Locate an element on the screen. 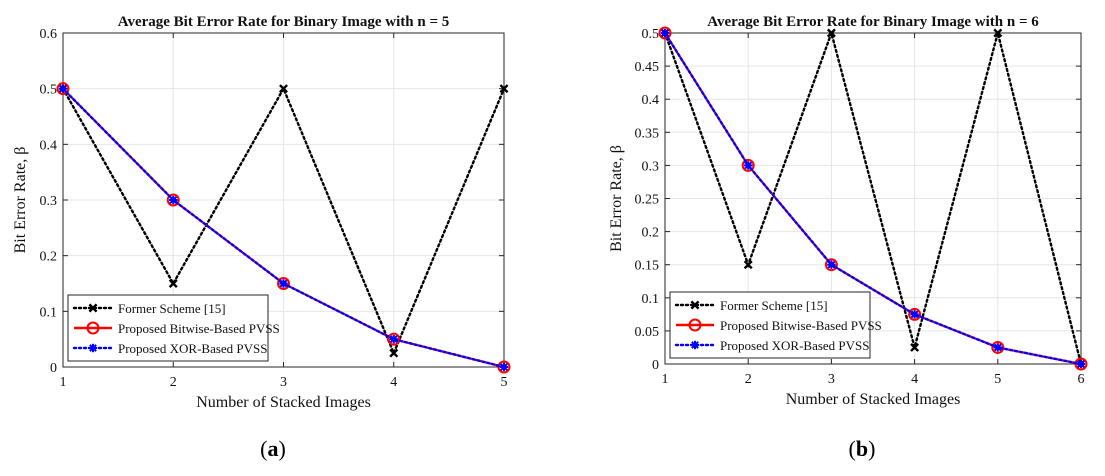 The width and height of the screenshot is (1105, 476). caption-a-letter: a is located at coordinates (273, 448).